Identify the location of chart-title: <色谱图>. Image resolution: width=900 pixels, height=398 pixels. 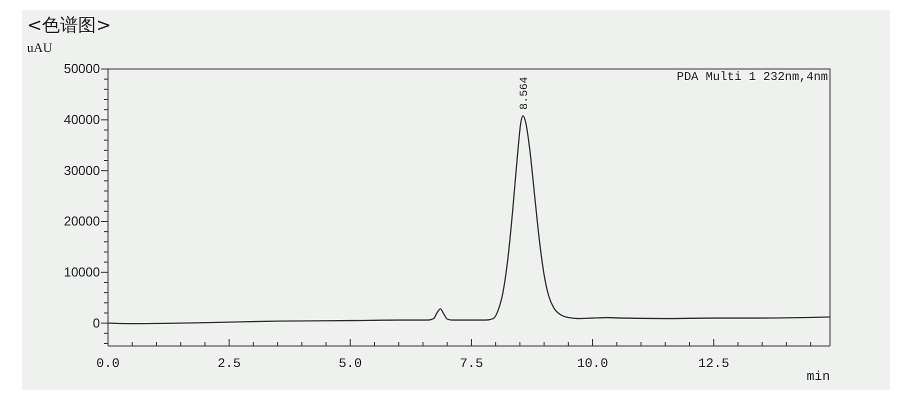
(69, 25).